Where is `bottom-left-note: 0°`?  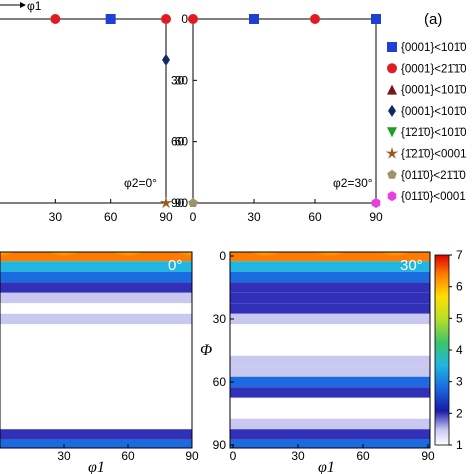 bottom-left-note: 0° is located at coordinates (175, 265).